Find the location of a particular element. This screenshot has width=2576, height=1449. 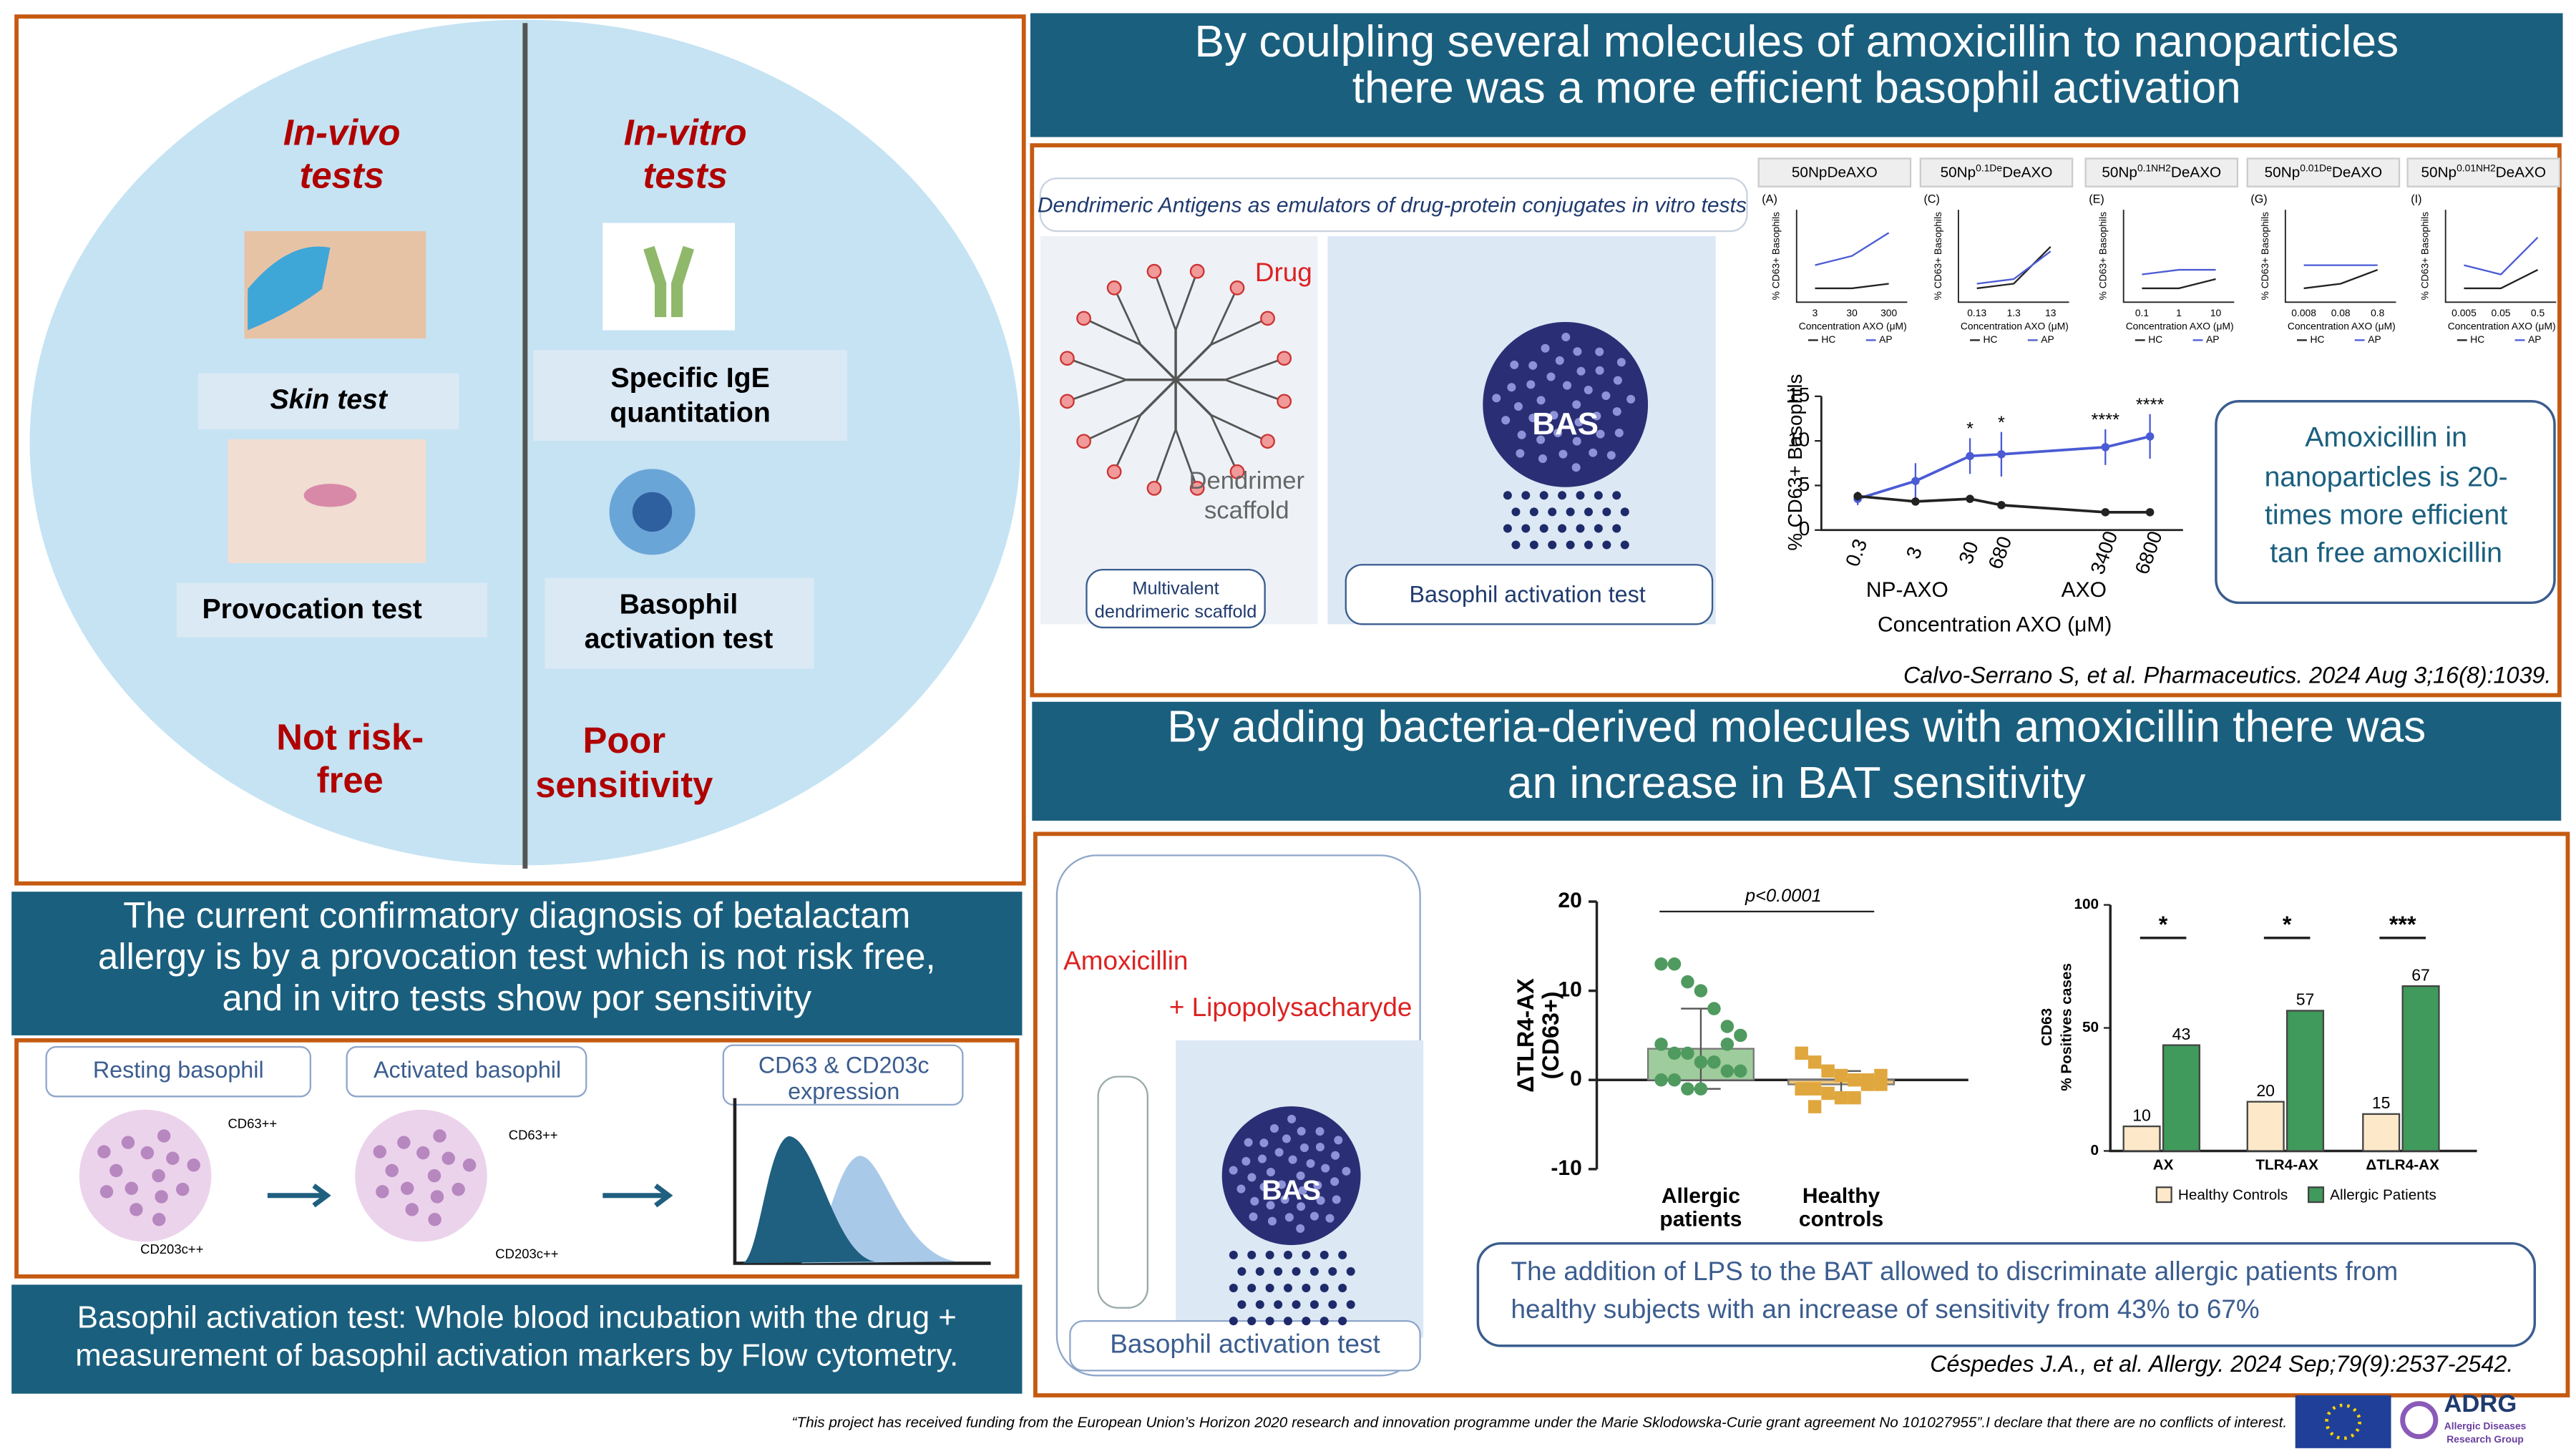

panel-letter: (C) is located at coordinates (1931, 198).